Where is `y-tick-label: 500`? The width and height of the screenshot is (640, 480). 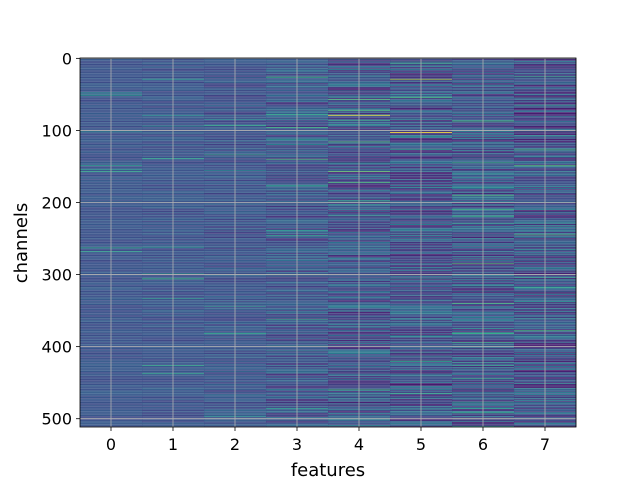
y-tick-label: 500 is located at coordinates (56, 419).